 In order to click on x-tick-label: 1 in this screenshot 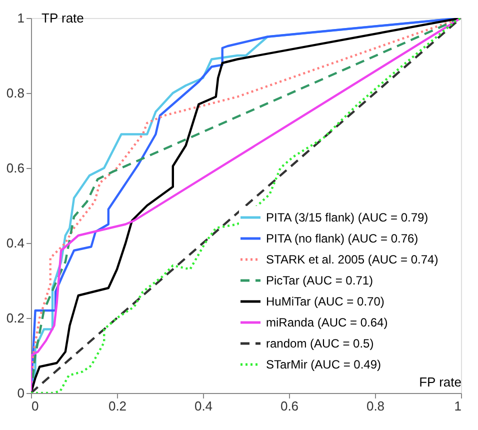, I will do `click(458, 406)`.